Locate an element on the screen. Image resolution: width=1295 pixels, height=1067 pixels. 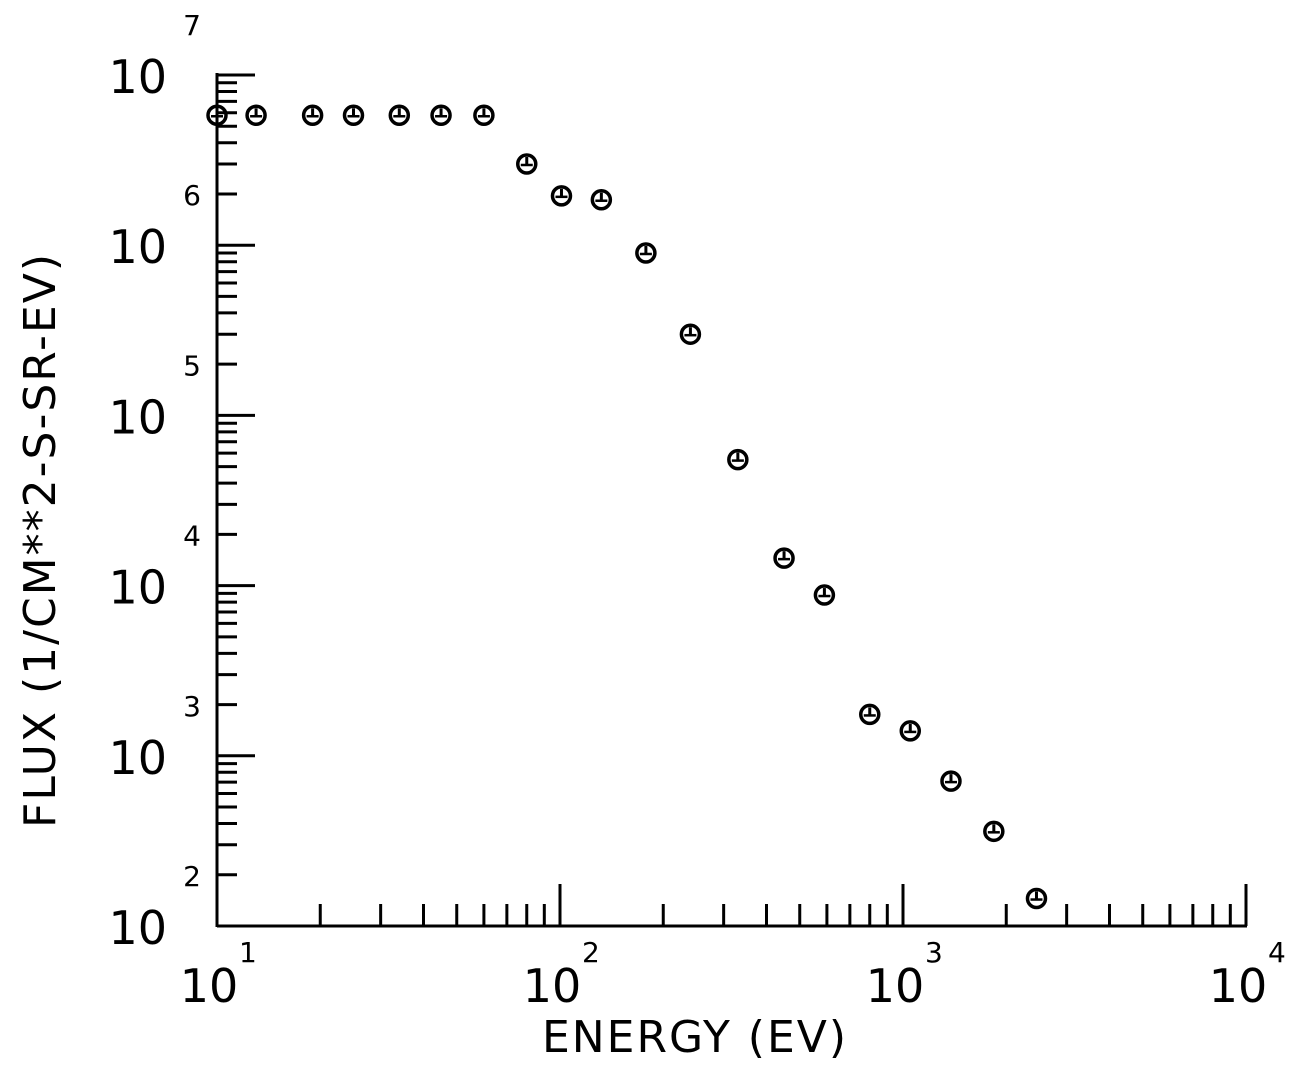
x-tick-label-exp: 4 is located at coordinates (1277, 952).